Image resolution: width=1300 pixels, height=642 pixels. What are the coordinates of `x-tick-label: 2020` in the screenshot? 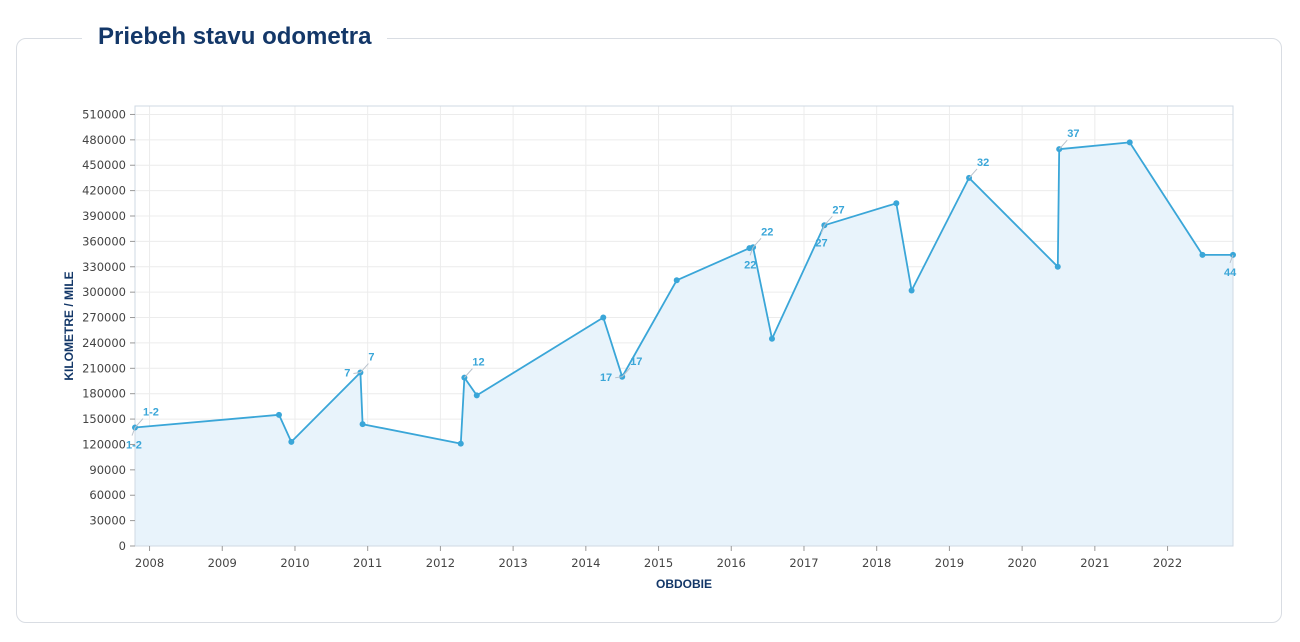 It's located at (1021, 563).